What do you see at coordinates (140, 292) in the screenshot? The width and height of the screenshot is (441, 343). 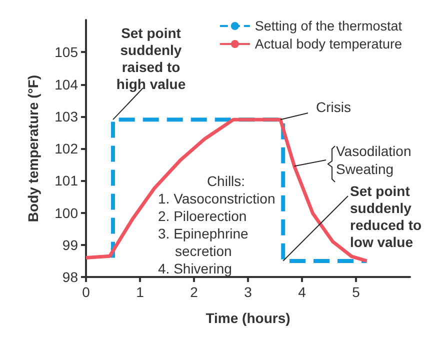 I see `x-tick-label: 1` at bounding box center [140, 292].